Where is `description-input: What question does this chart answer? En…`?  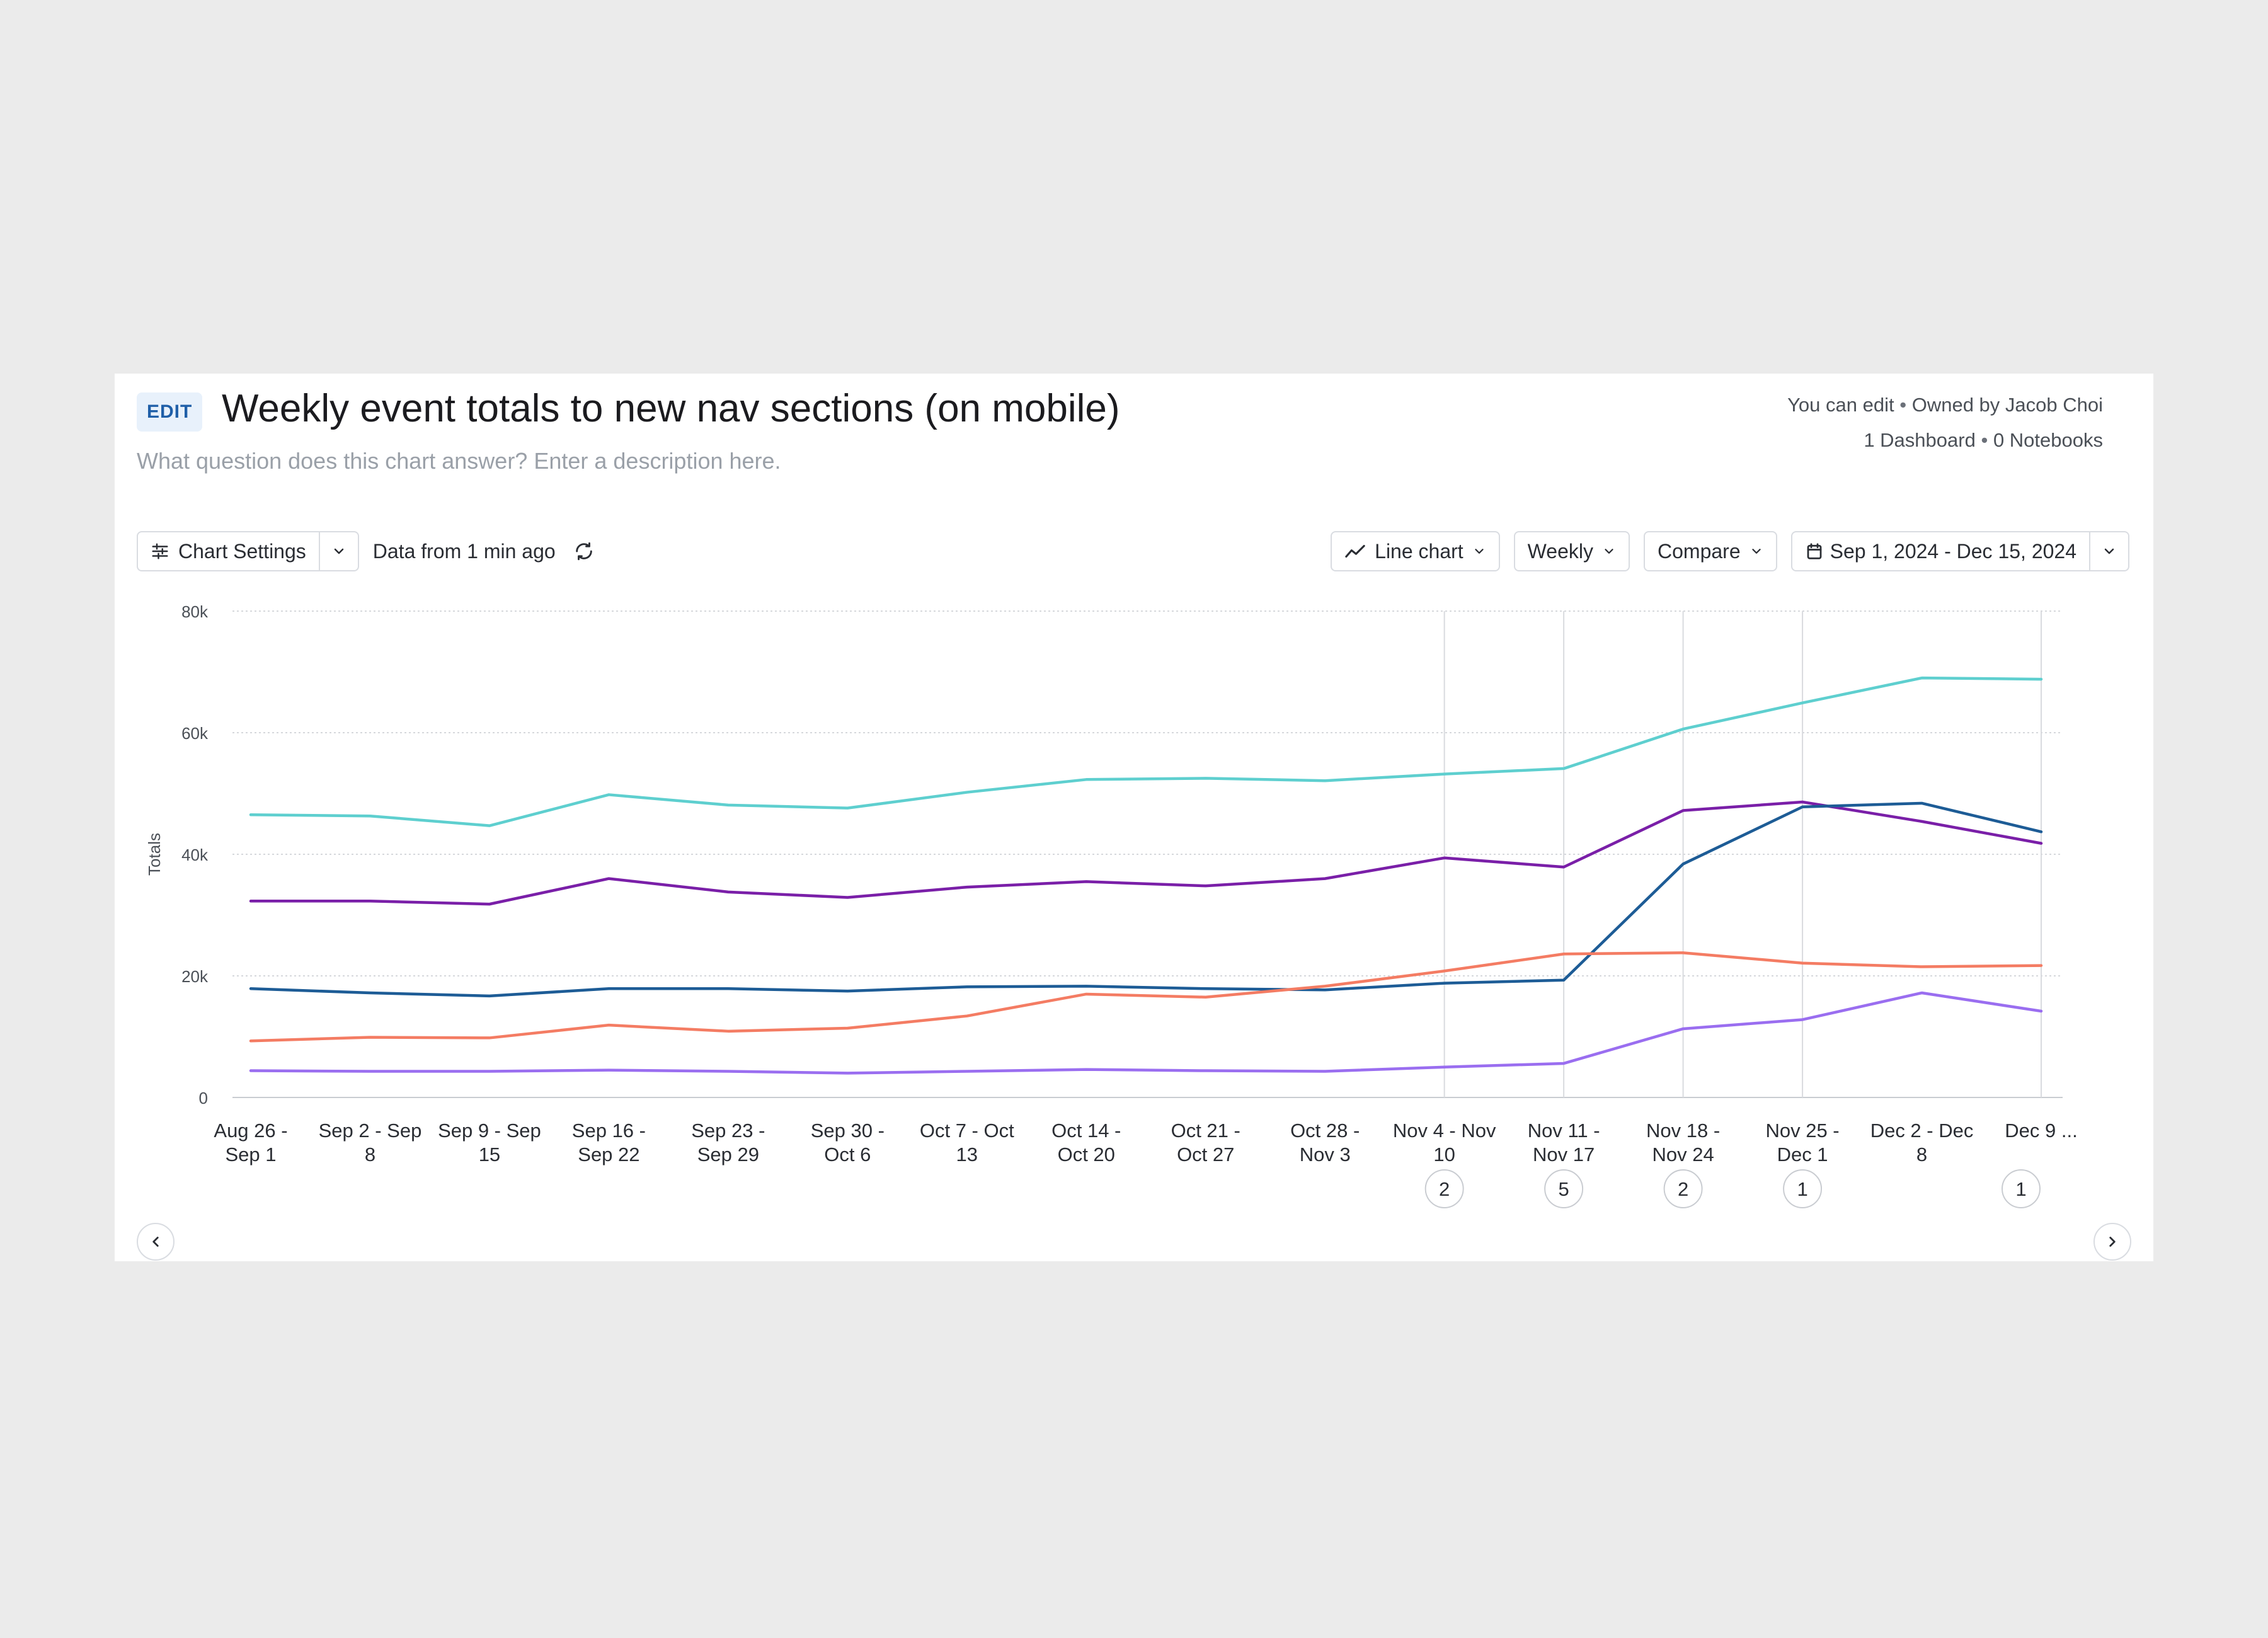
description-input: What question does this chart answer? En… is located at coordinates (459, 461).